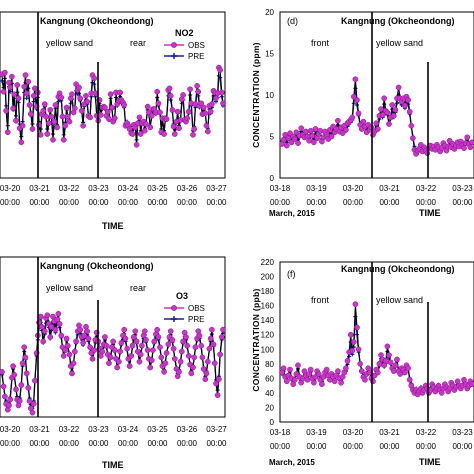 The image size is (474, 474). I want to click on x-tick-date-bl-2: 03-22, so click(69, 429).